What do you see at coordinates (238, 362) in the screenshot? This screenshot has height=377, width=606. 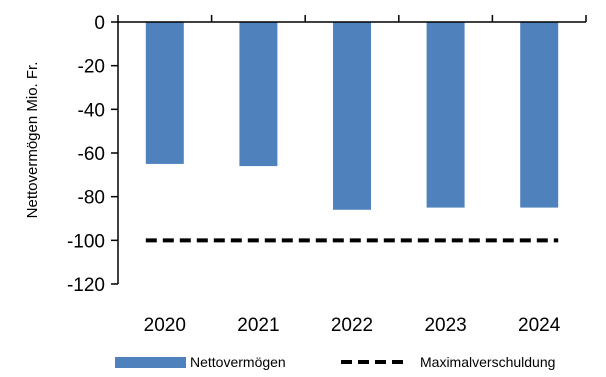 I see `legend-label-nettovermoegen: Nettovermögen` at bounding box center [238, 362].